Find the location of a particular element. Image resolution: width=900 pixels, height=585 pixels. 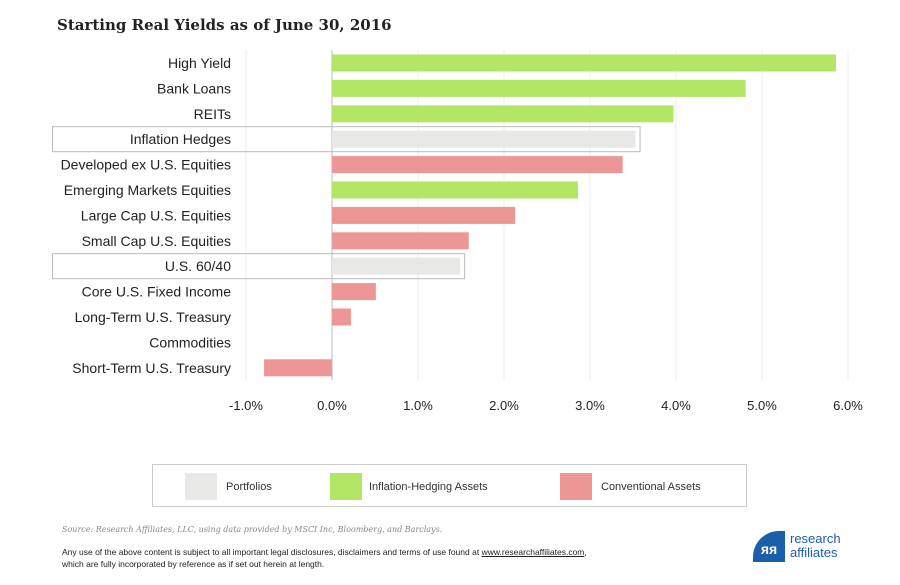

category-label: Bank Loans is located at coordinates (194, 88).